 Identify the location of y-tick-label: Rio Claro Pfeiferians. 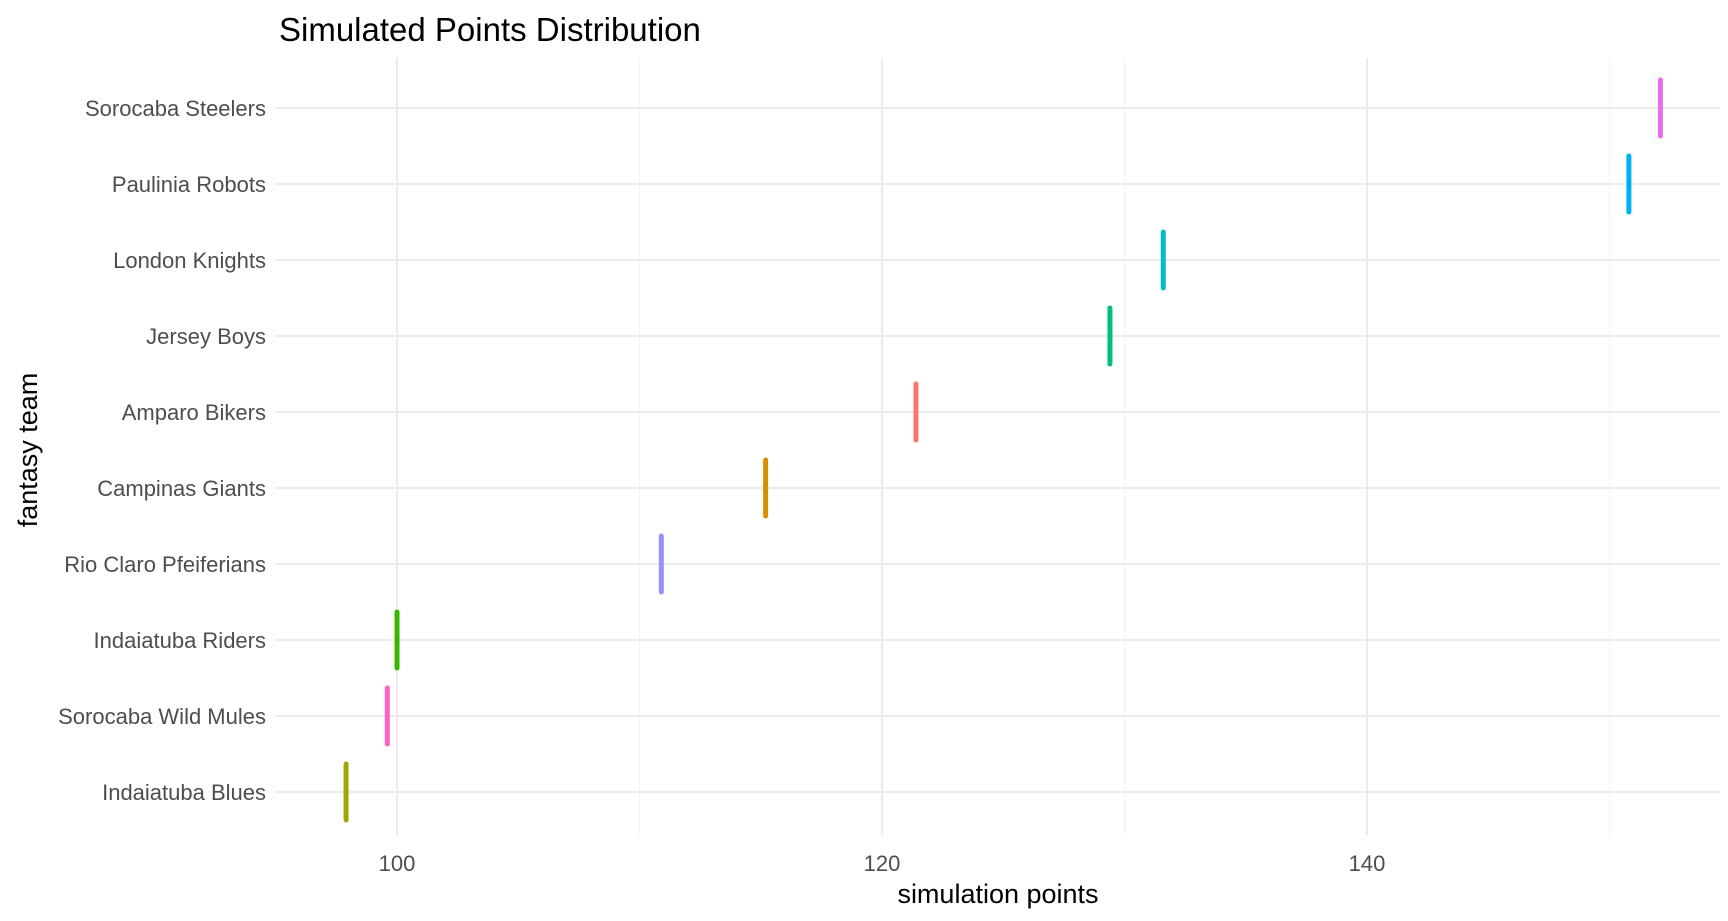
(165, 564).